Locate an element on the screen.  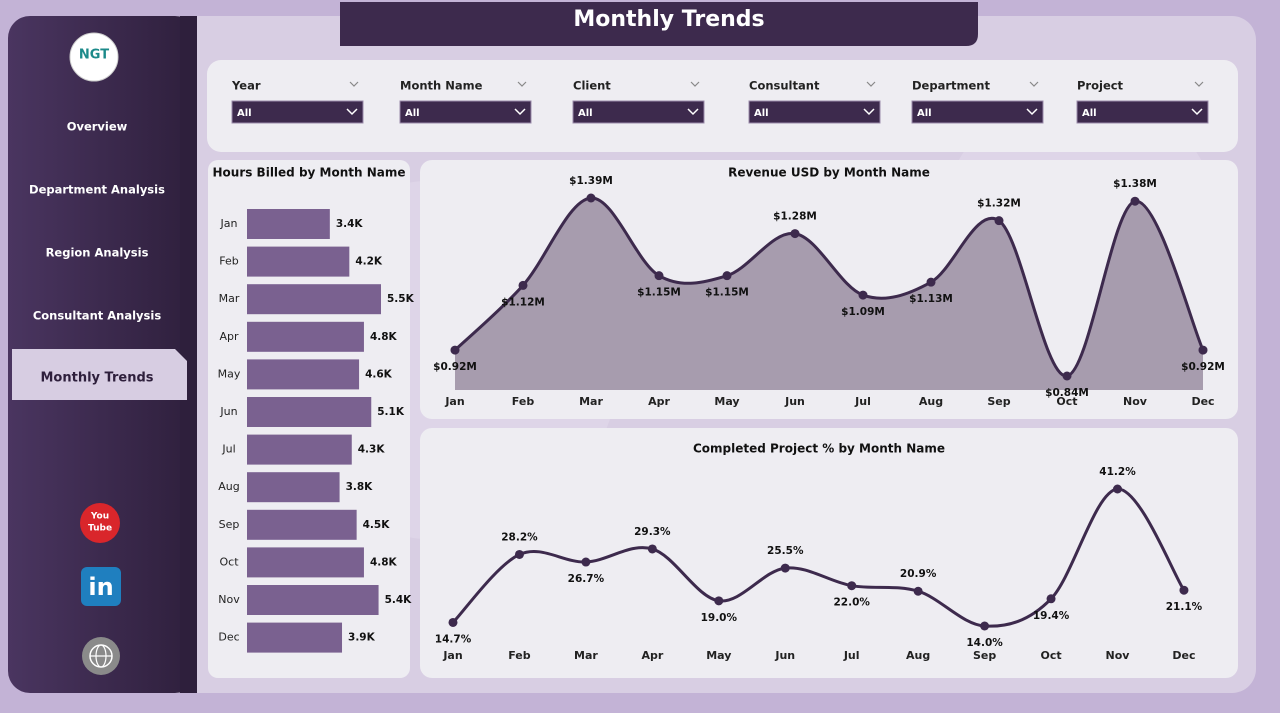
y-tick-label: Feb is located at coordinates (228, 261).